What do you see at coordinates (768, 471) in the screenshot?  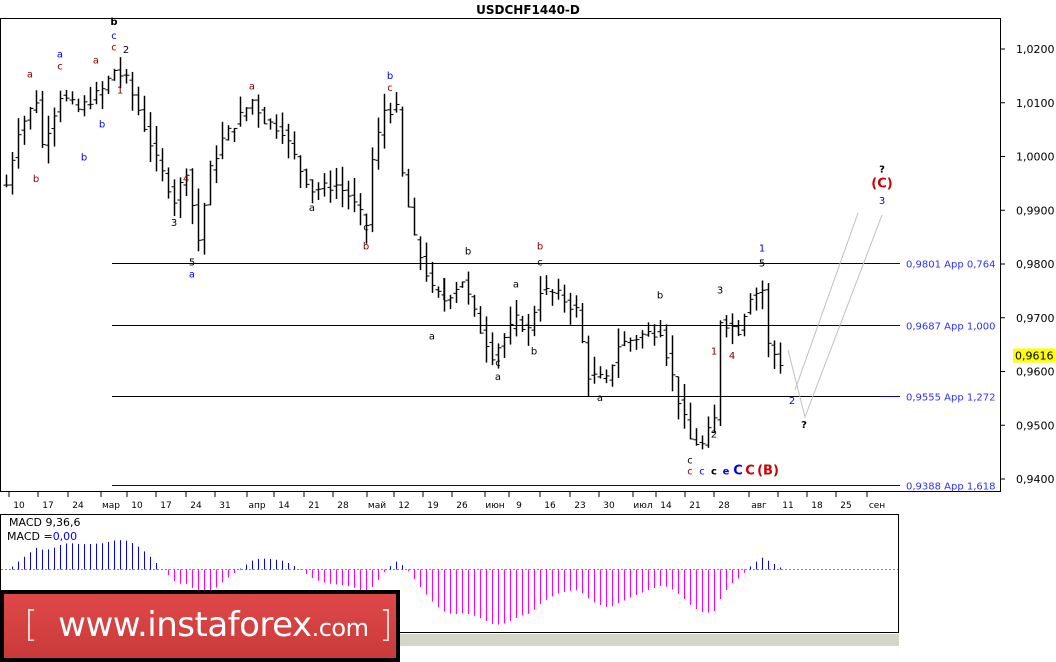 I see `wave-label: (B)` at bounding box center [768, 471].